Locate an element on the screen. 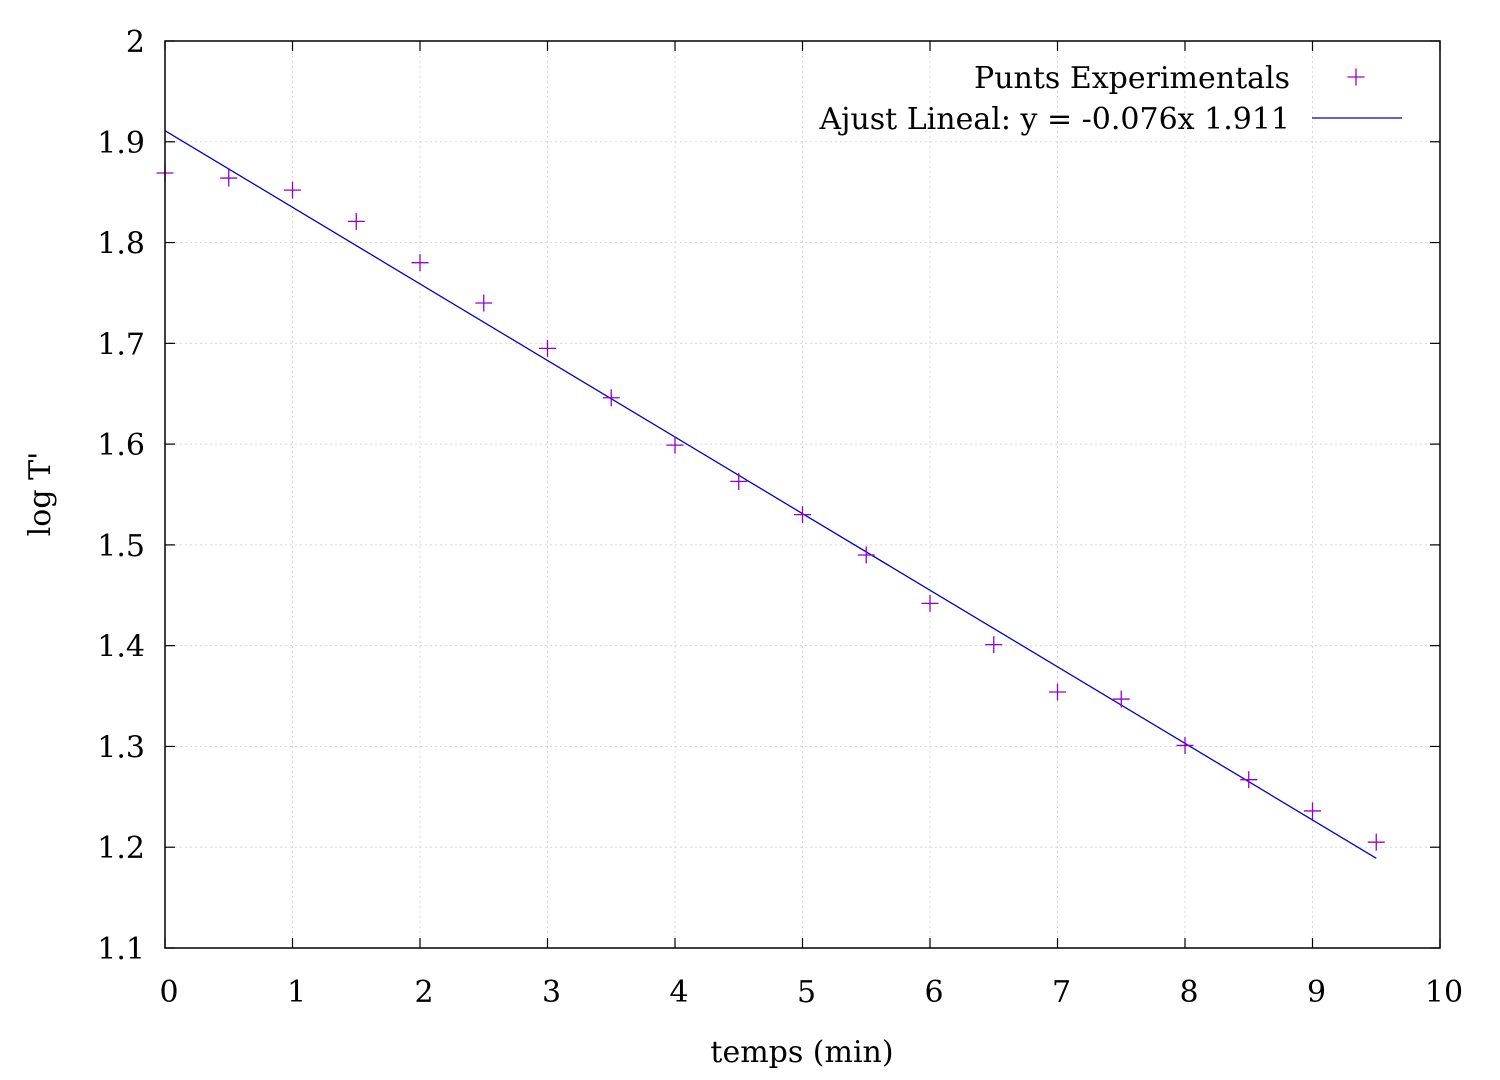  y-tick-label: 1.1 is located at coordinates (121, 949).